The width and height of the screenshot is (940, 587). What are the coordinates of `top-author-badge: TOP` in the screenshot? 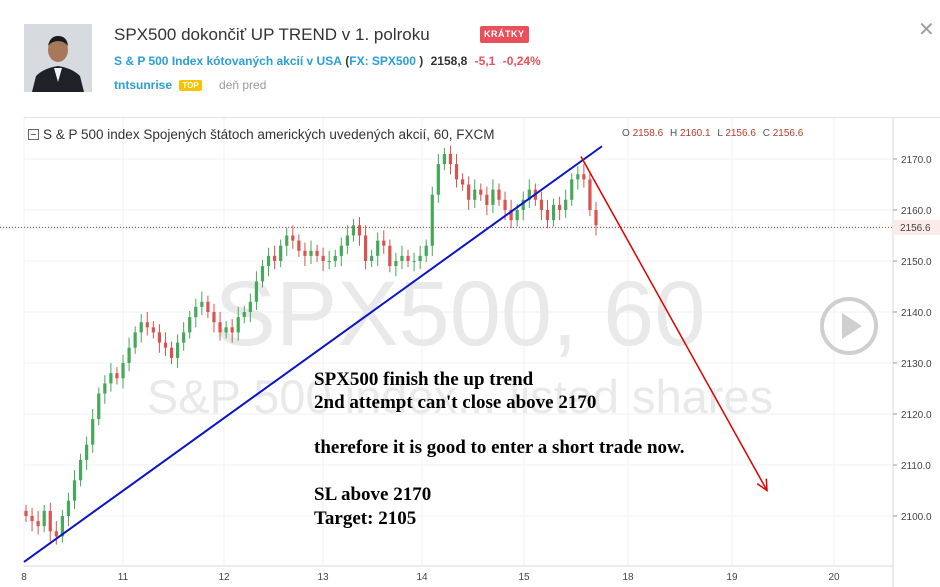 It's located at (190, 85).